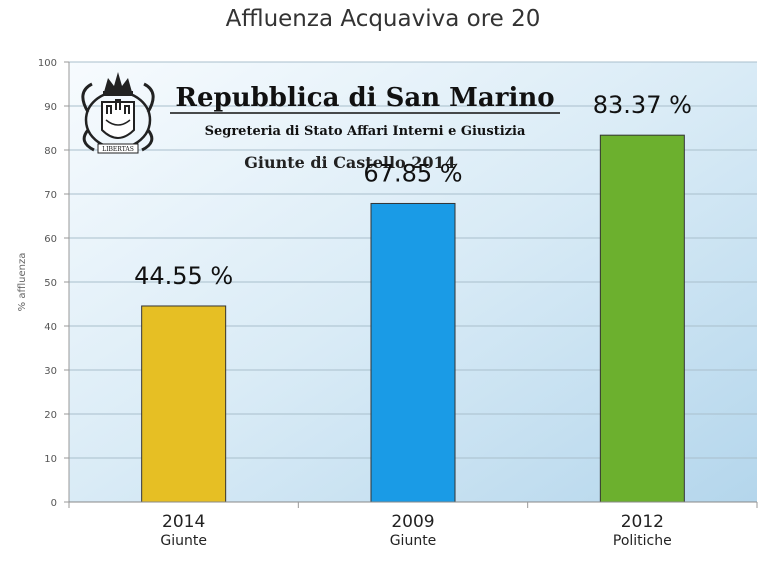 This screenshot has width=766, height=562. I want to click on y-tick-label: 0, so click(54, 503).